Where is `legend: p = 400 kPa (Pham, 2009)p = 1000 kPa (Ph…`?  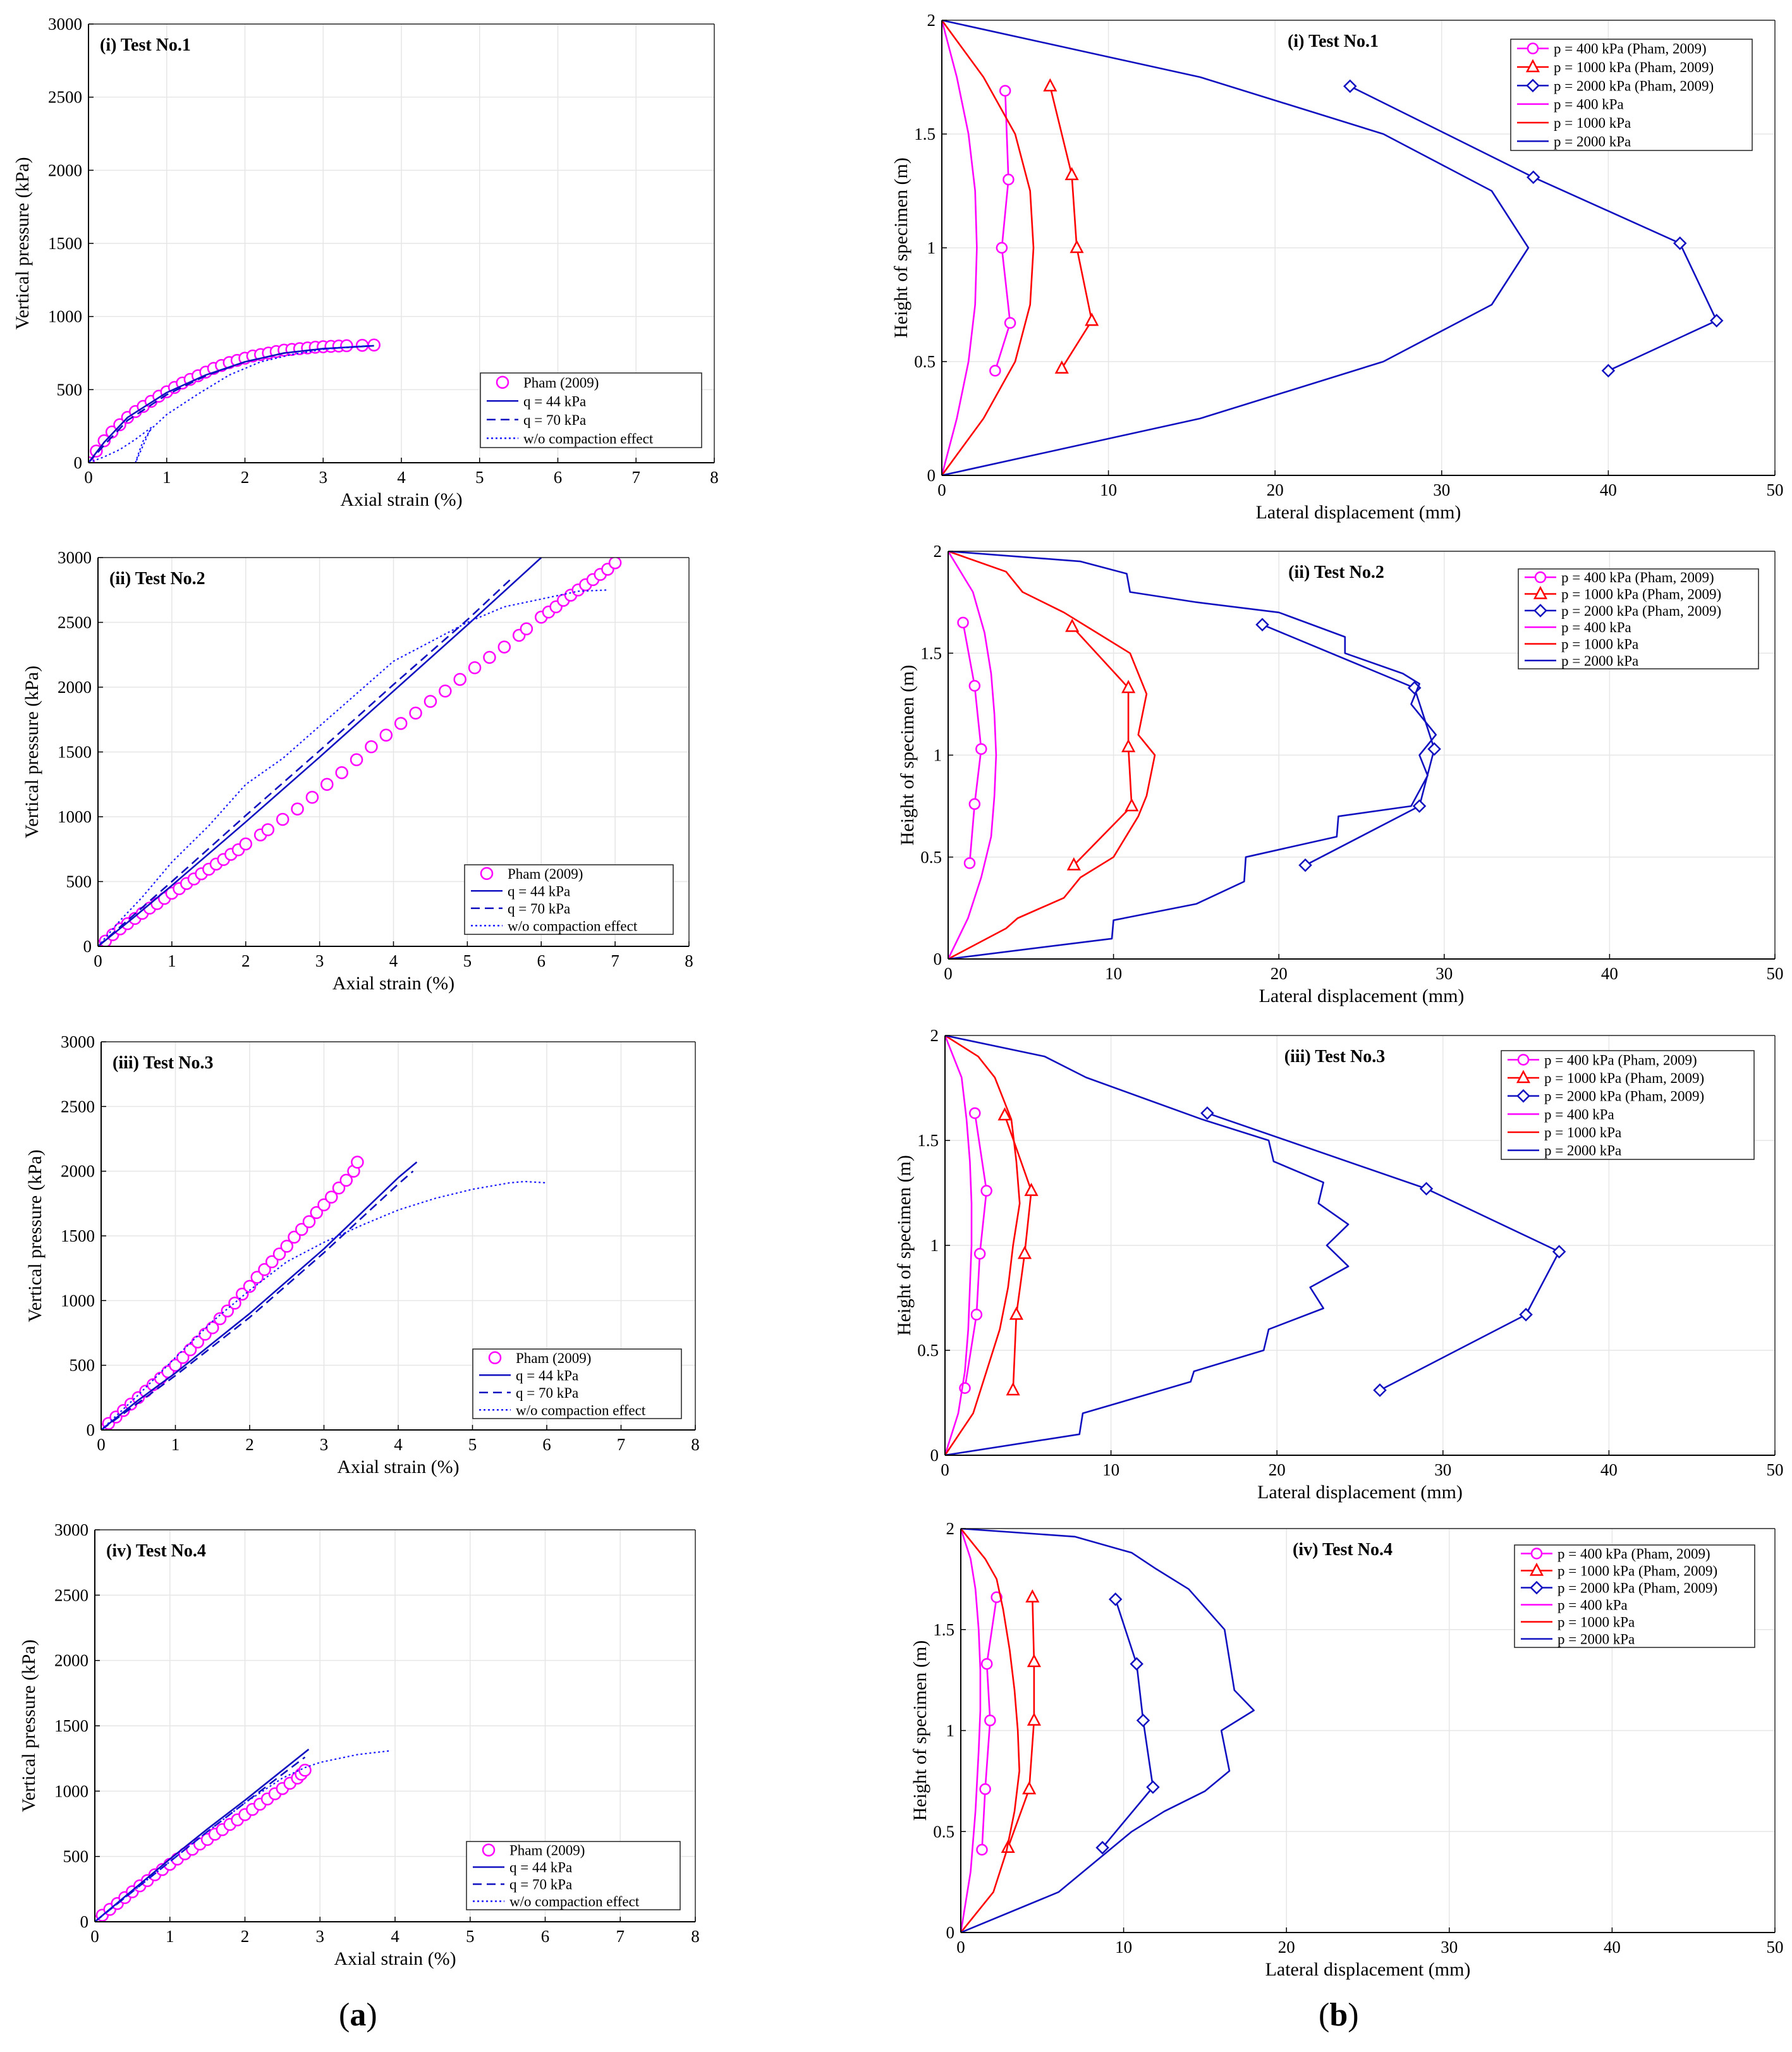 legend: p = 400 kPa (Pham, 2009)p = 1000 kPa (Ph… is located at coordinates (1634, 1596).